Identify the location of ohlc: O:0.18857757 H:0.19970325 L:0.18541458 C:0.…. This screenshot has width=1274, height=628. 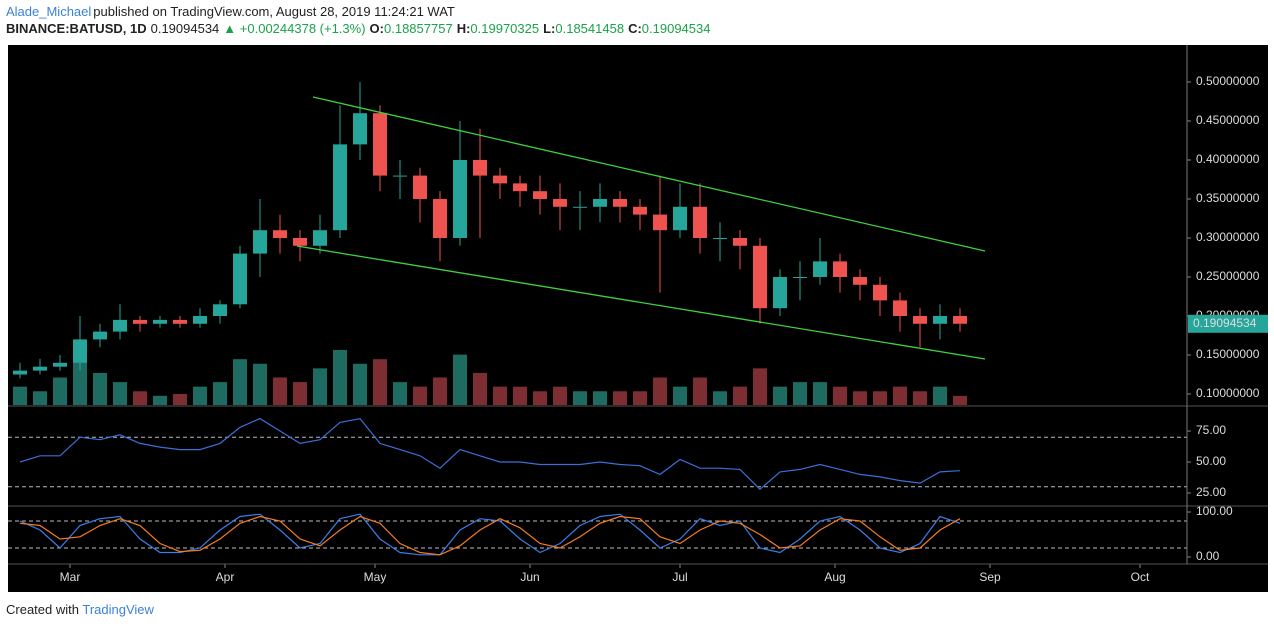
(542, 28).